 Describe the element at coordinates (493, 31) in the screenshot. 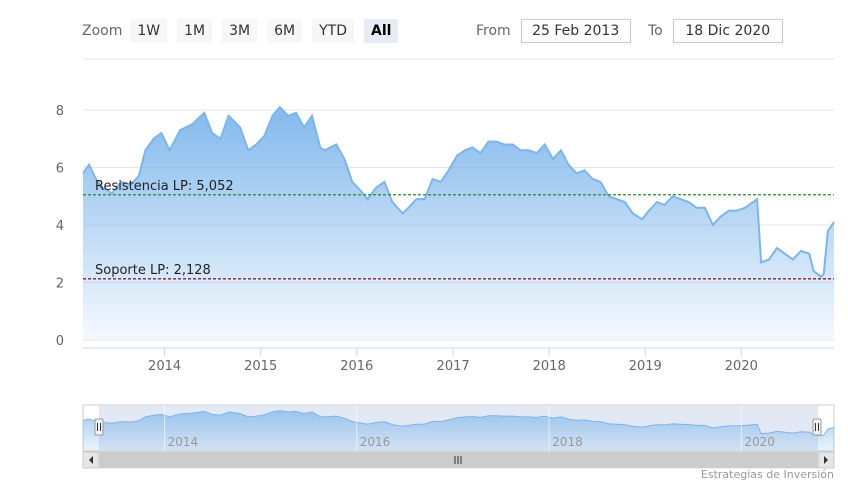

I see `from-label: From` at that location.